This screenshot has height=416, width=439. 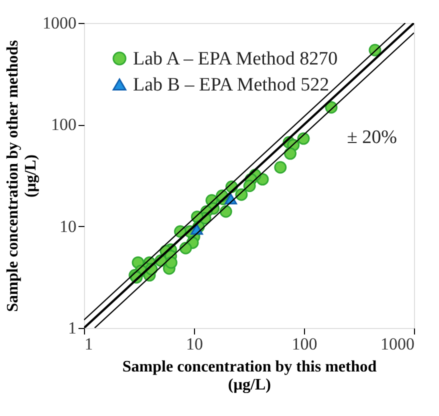 I want to click on y-axis-title: Sample concentration by other methods (µg/L), so click(x=22, y=176).